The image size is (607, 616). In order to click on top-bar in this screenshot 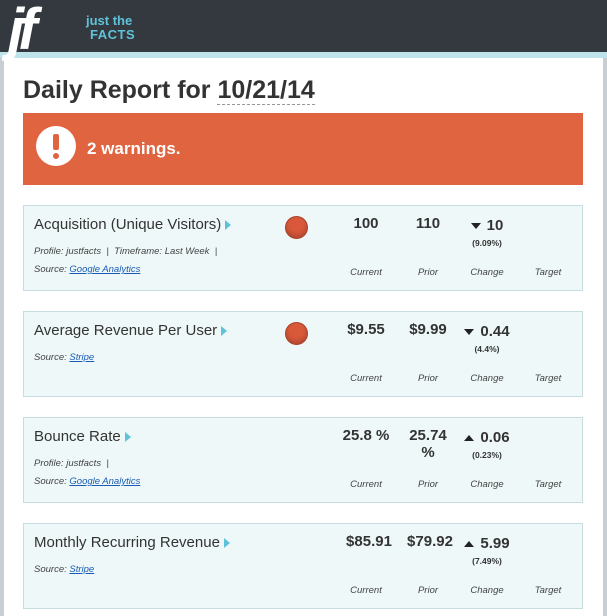, I will do `click(303, 26)`.